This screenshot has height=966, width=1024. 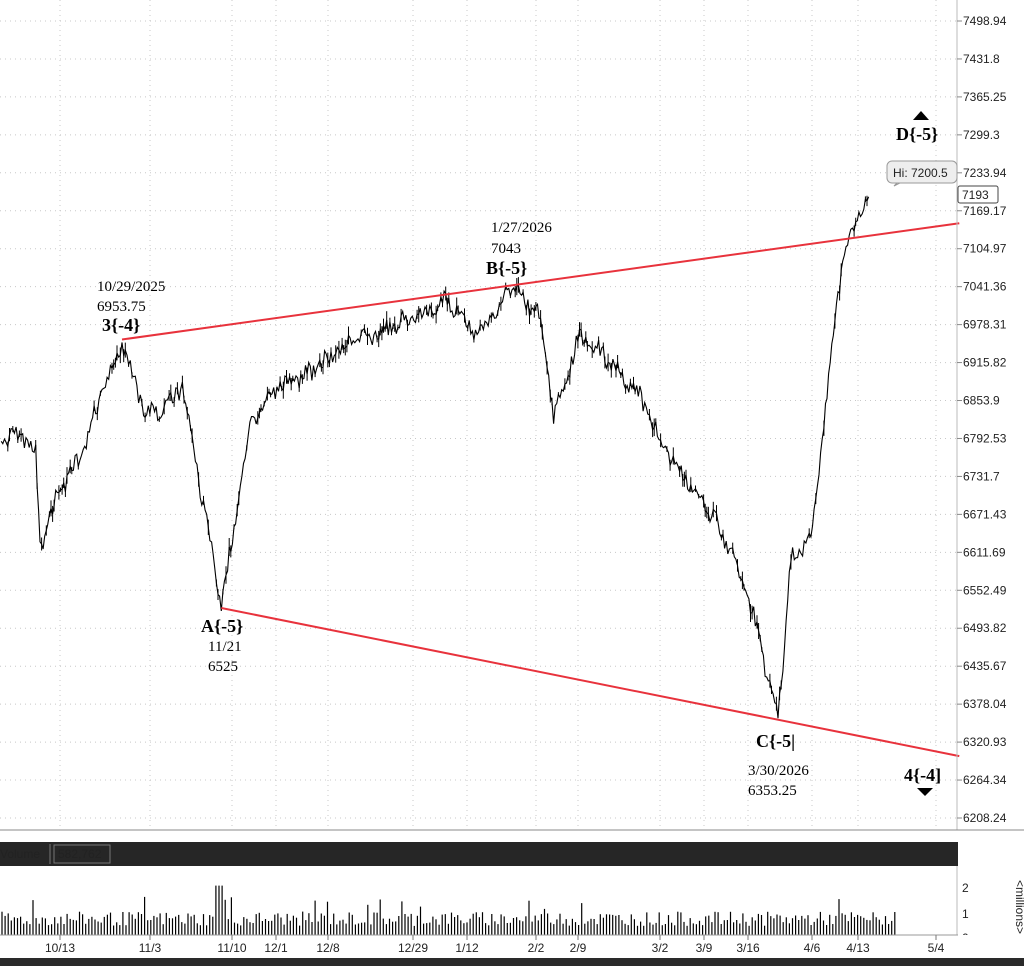 I want to click on current-price-marker: 7193, so click(x=978, y=194).